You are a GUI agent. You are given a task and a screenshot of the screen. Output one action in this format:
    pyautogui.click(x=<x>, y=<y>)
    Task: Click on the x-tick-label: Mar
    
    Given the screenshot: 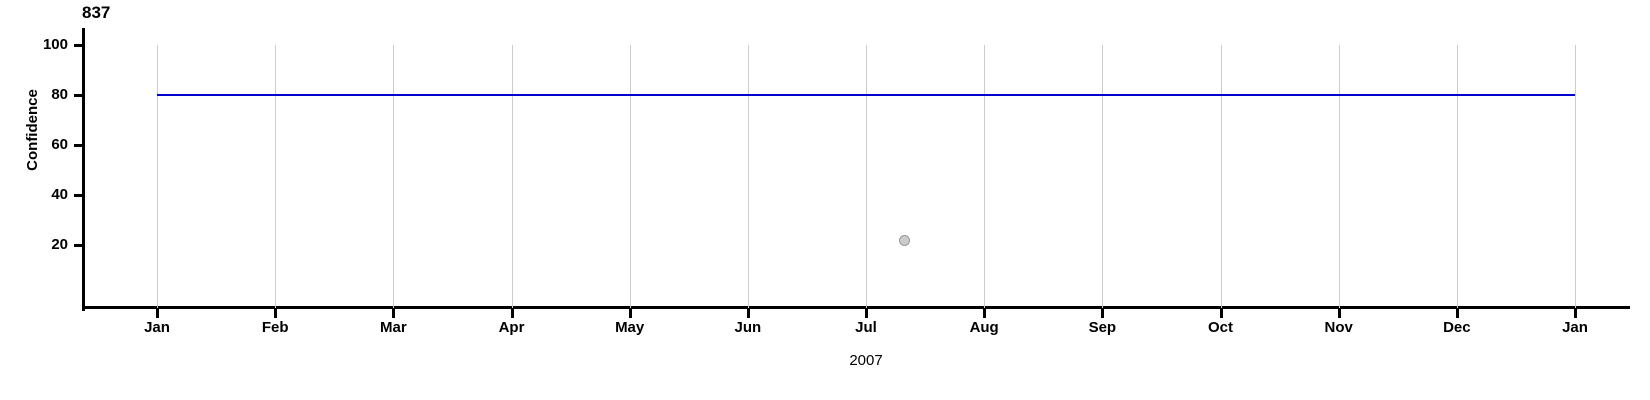 What is the action you would take?
    pyautogui.click(x=393, y=327)
    